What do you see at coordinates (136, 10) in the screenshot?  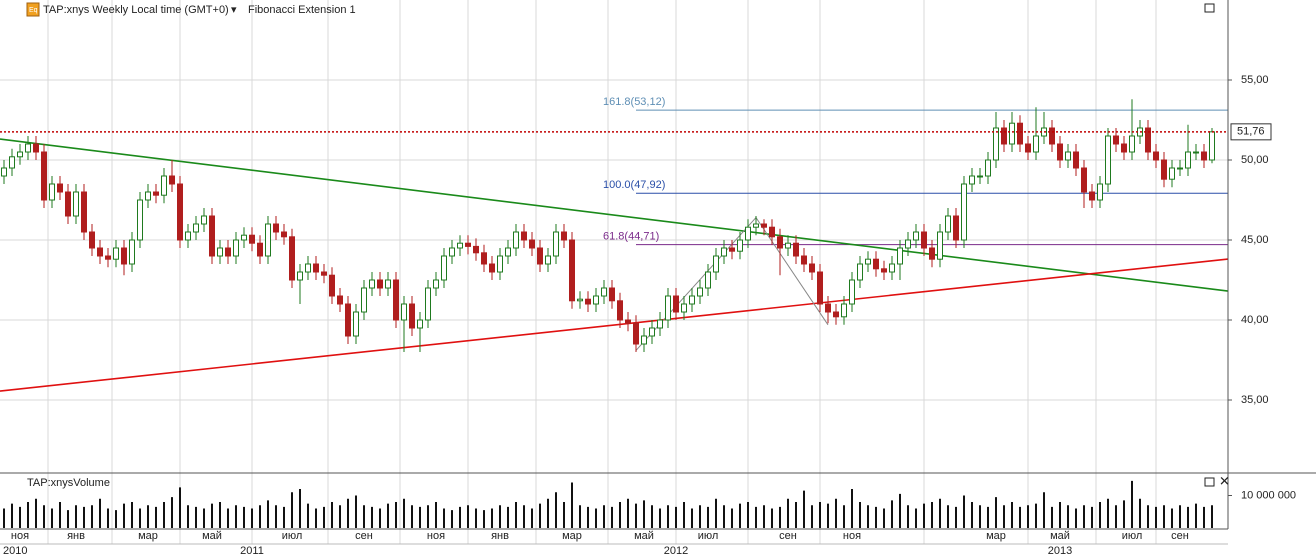 I see `chart-title: TAP:xnys Weekly Local time (GMT+0)` at bounding box center [136, 10].